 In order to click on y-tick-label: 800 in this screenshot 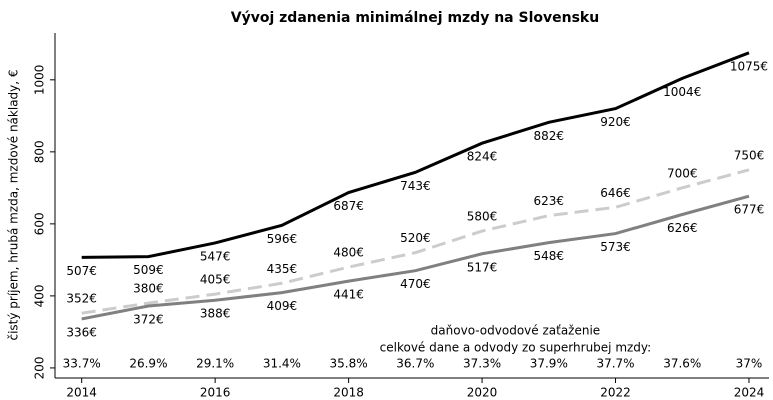, I will do `click(40, 151)`.